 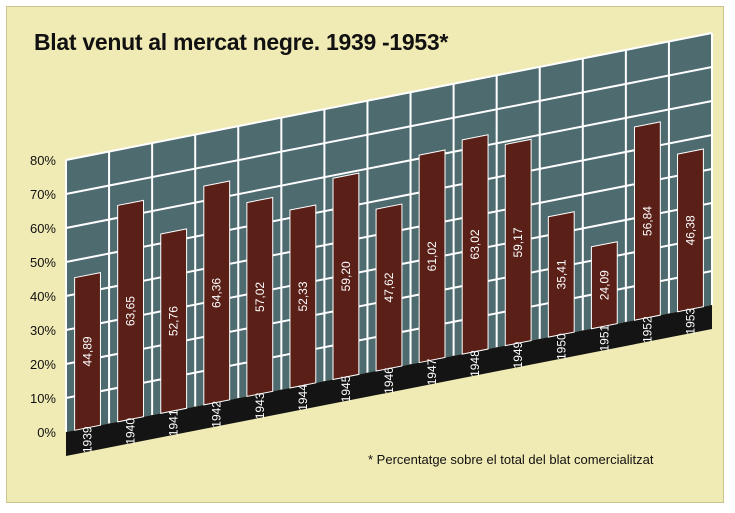 I want to click on x-tick-label: 1947, so click(x=432, y=371).